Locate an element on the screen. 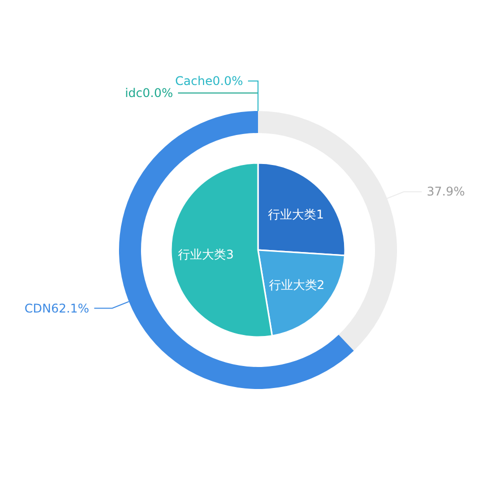  category-label: idc is located at coordinates (133, 93).